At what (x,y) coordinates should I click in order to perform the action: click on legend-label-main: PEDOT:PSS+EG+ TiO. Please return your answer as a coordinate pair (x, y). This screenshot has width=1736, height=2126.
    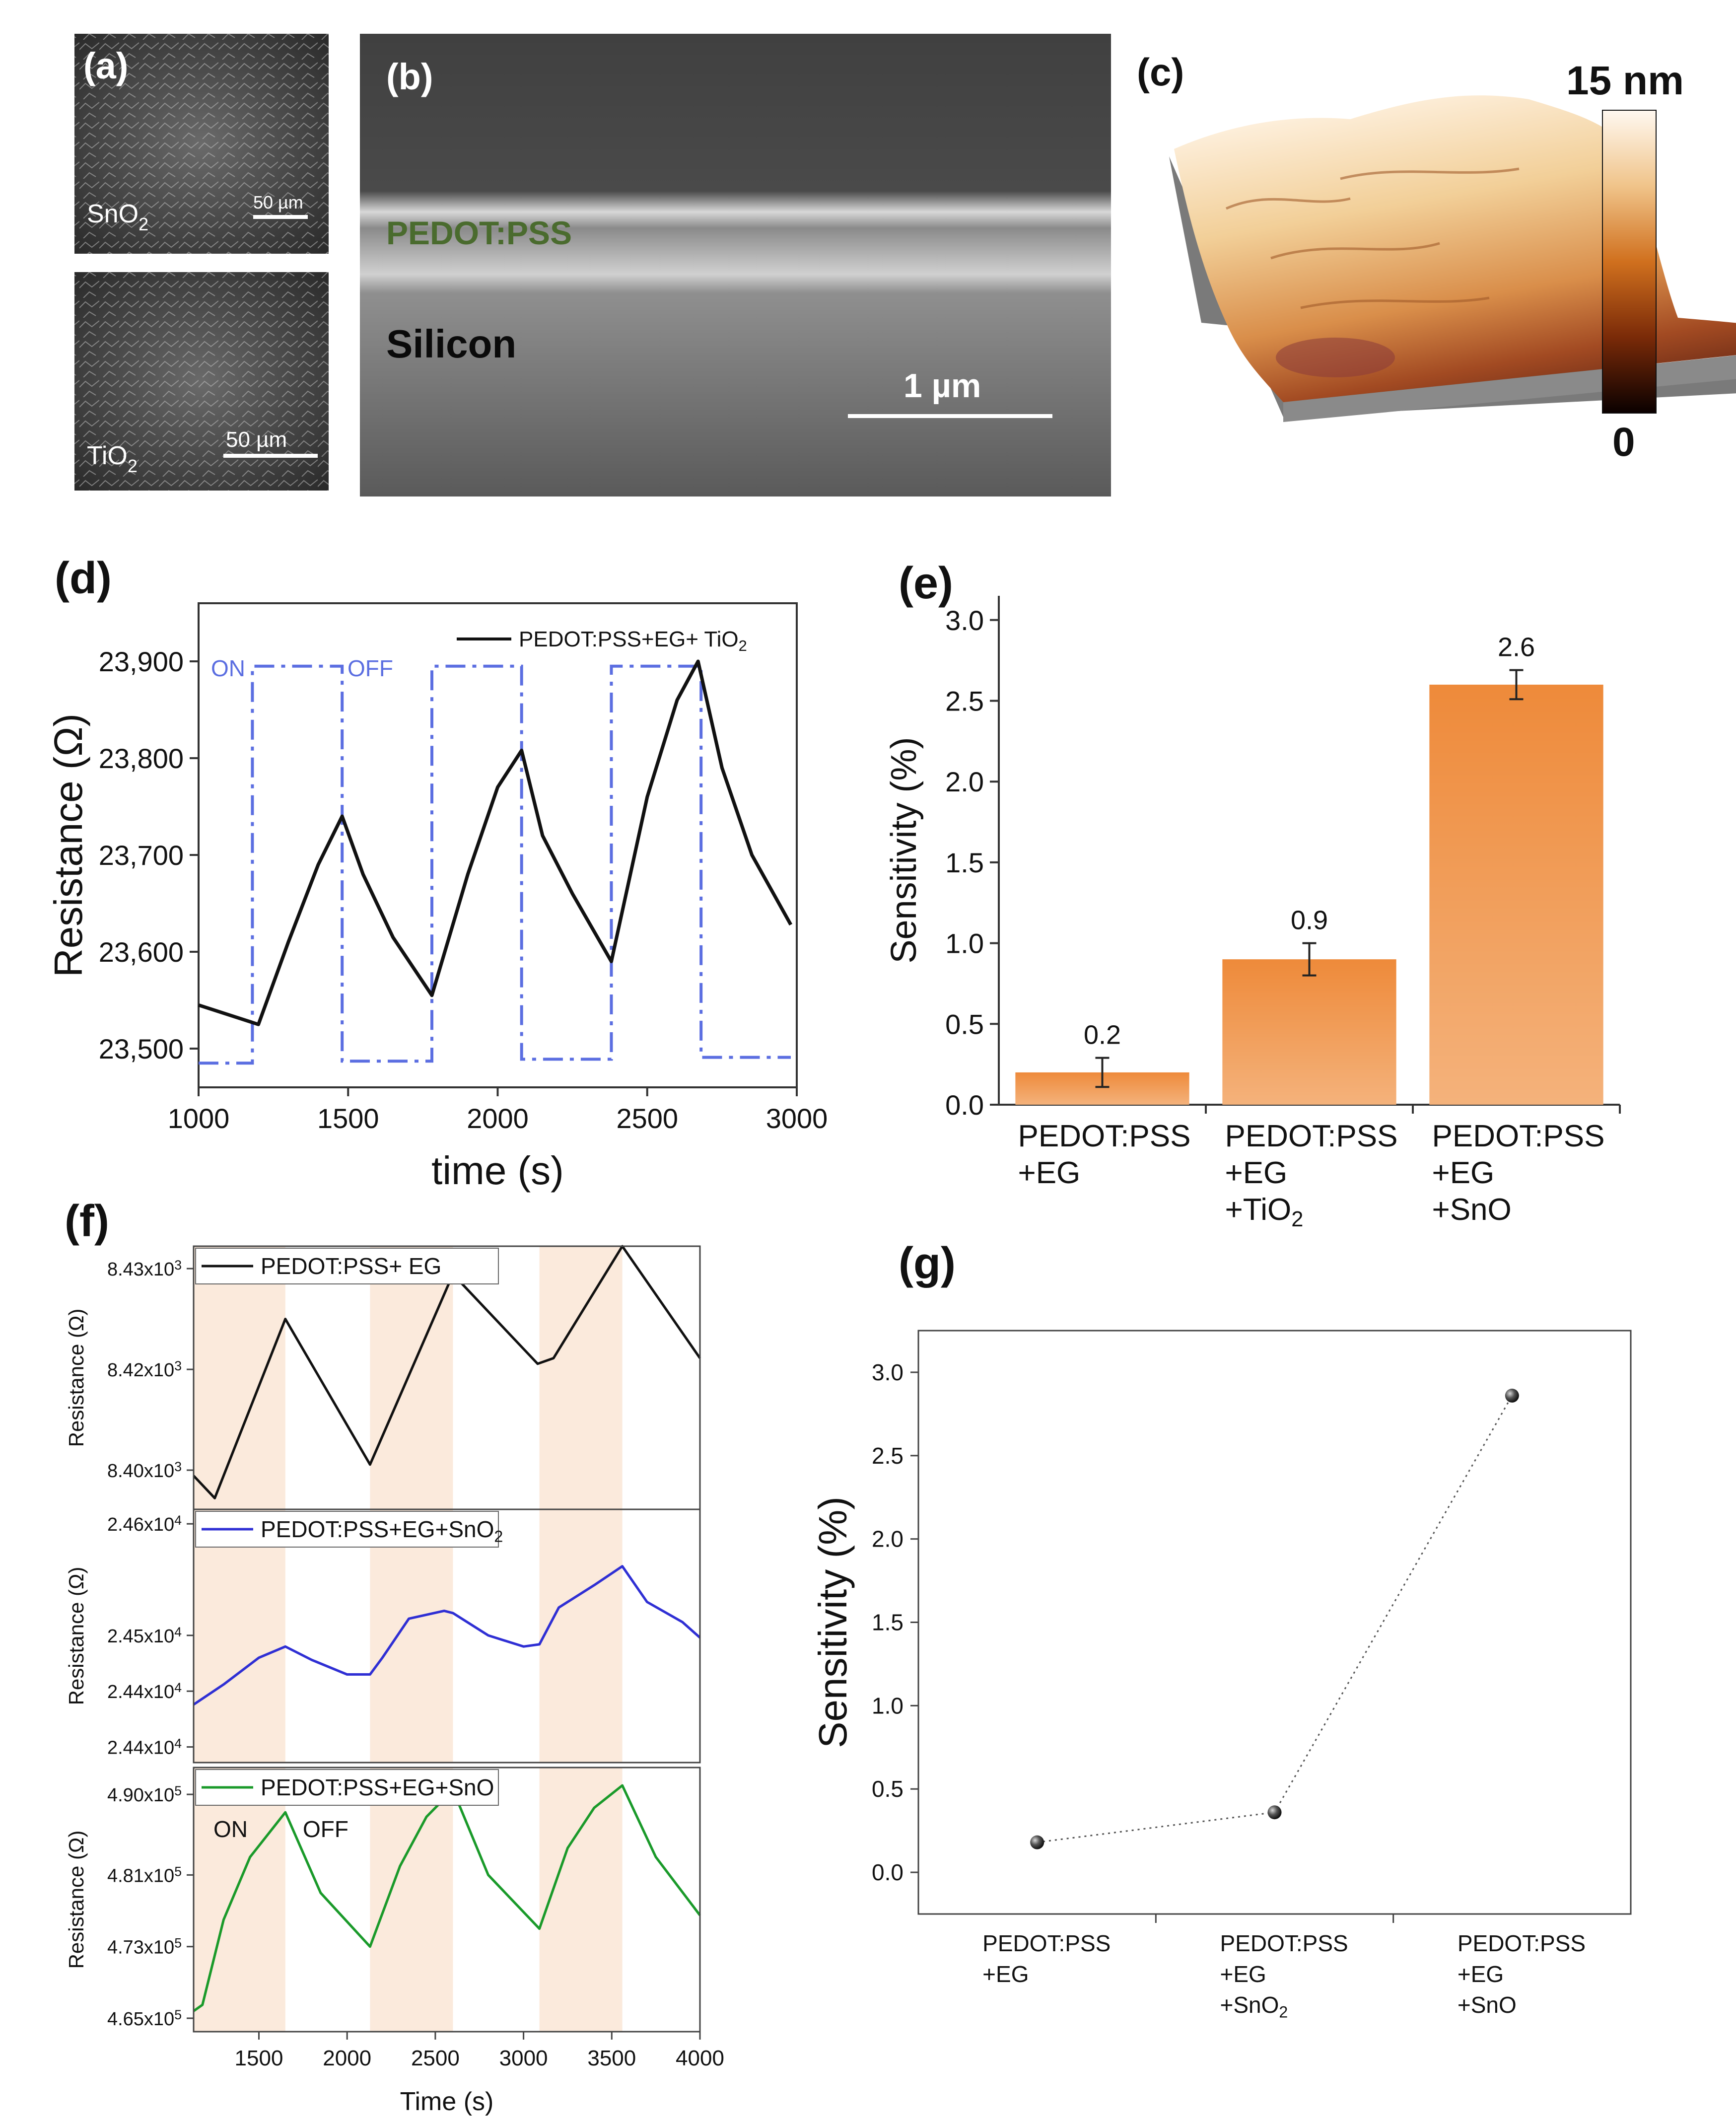
    Looking at the image, I should click on (629, 639).